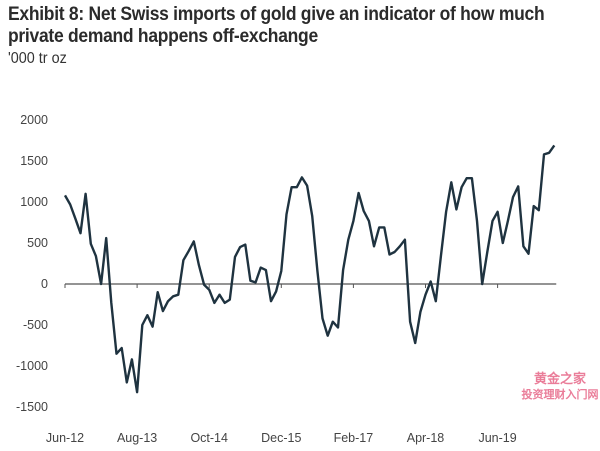 The height and width of the screenshot is (451, 600). What do you see at coordinates (426, 438) in the screenshot?
I see `x-tick-label: Apr-18` at bounding box center [426, 438].